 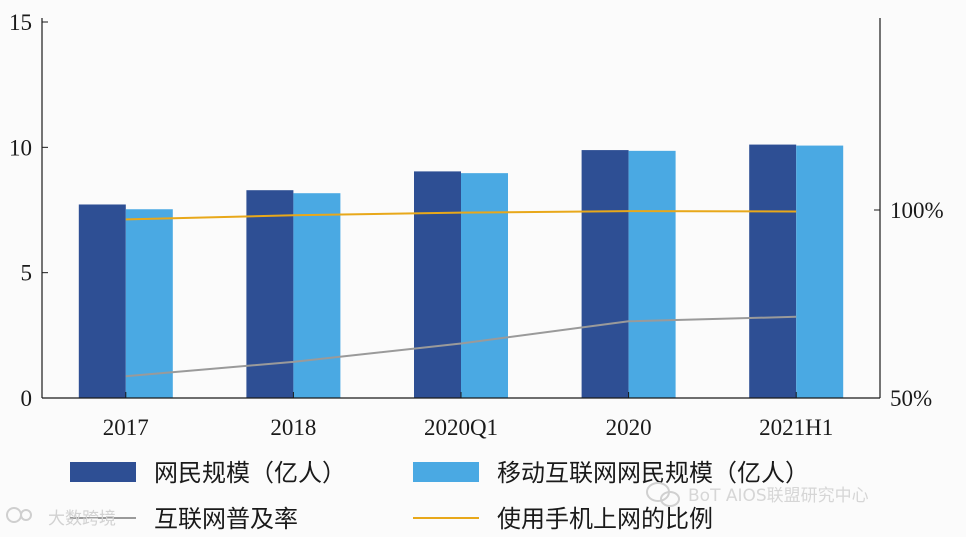 What do you see at coordinates (796, 427) in the screenshot?
I see `x-tick-label-2021H1: 2021H1` at bounding box center [796, 427].